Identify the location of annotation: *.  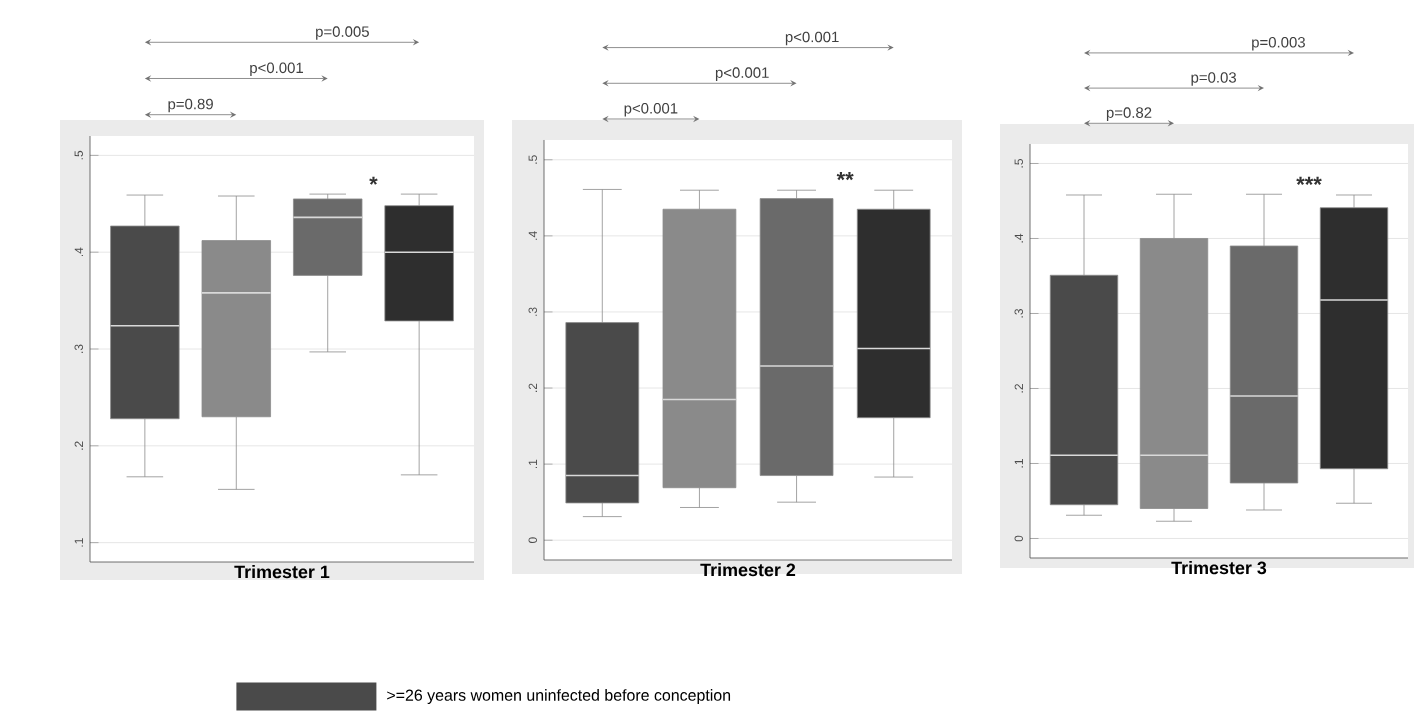
(373, 180).